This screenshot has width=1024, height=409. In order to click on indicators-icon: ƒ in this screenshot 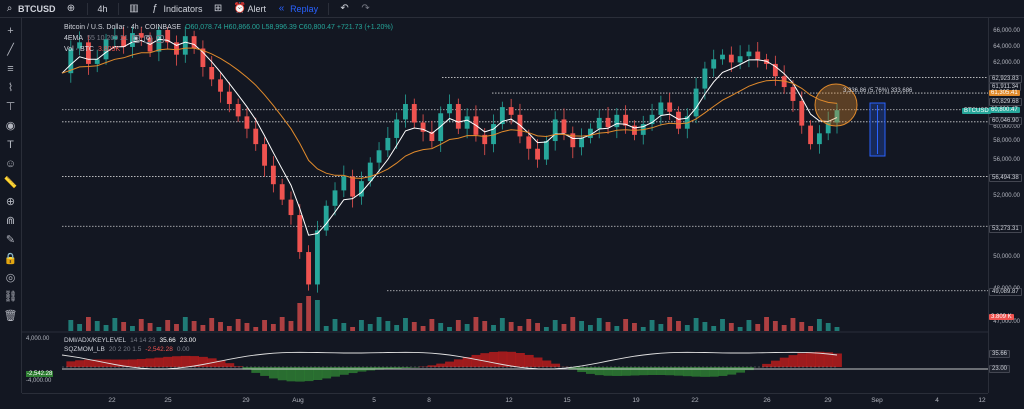, I will do `click(155, 8)`.